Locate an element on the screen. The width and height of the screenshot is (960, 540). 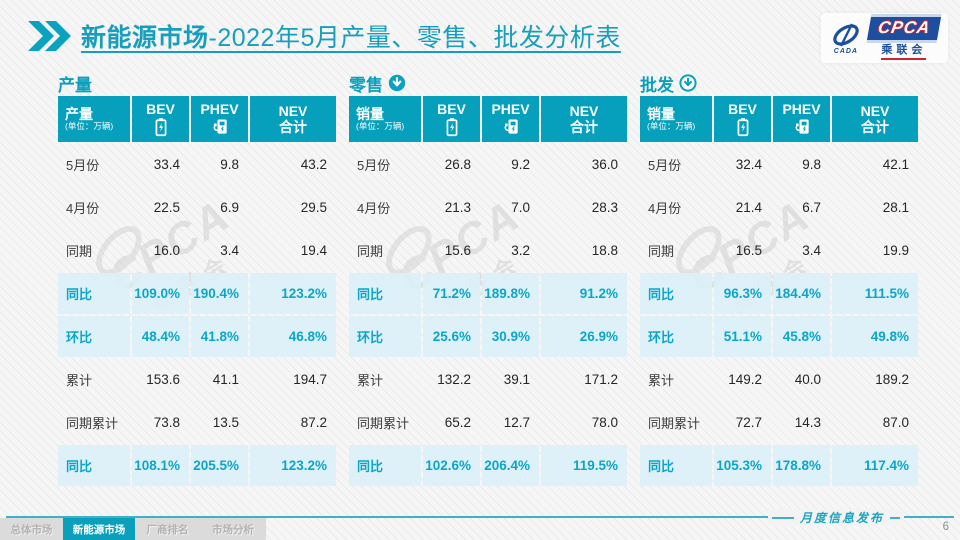
wholesale-section-head: 批发 is located at coordinates (779, 83).